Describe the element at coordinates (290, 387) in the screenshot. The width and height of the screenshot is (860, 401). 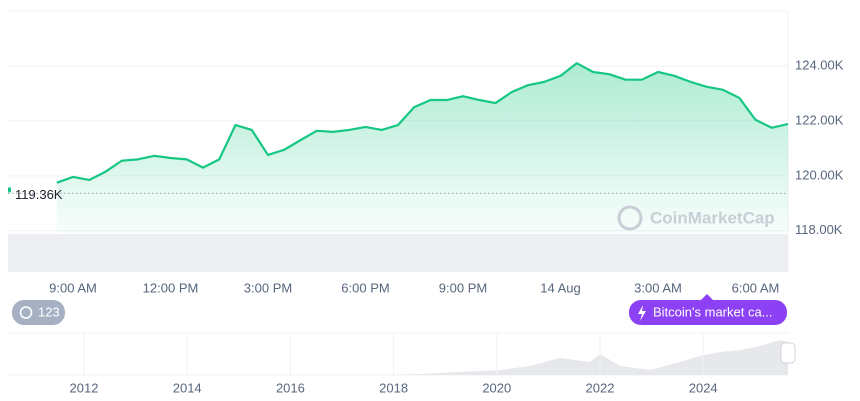
I see `navigator-label: 2016` at that location.